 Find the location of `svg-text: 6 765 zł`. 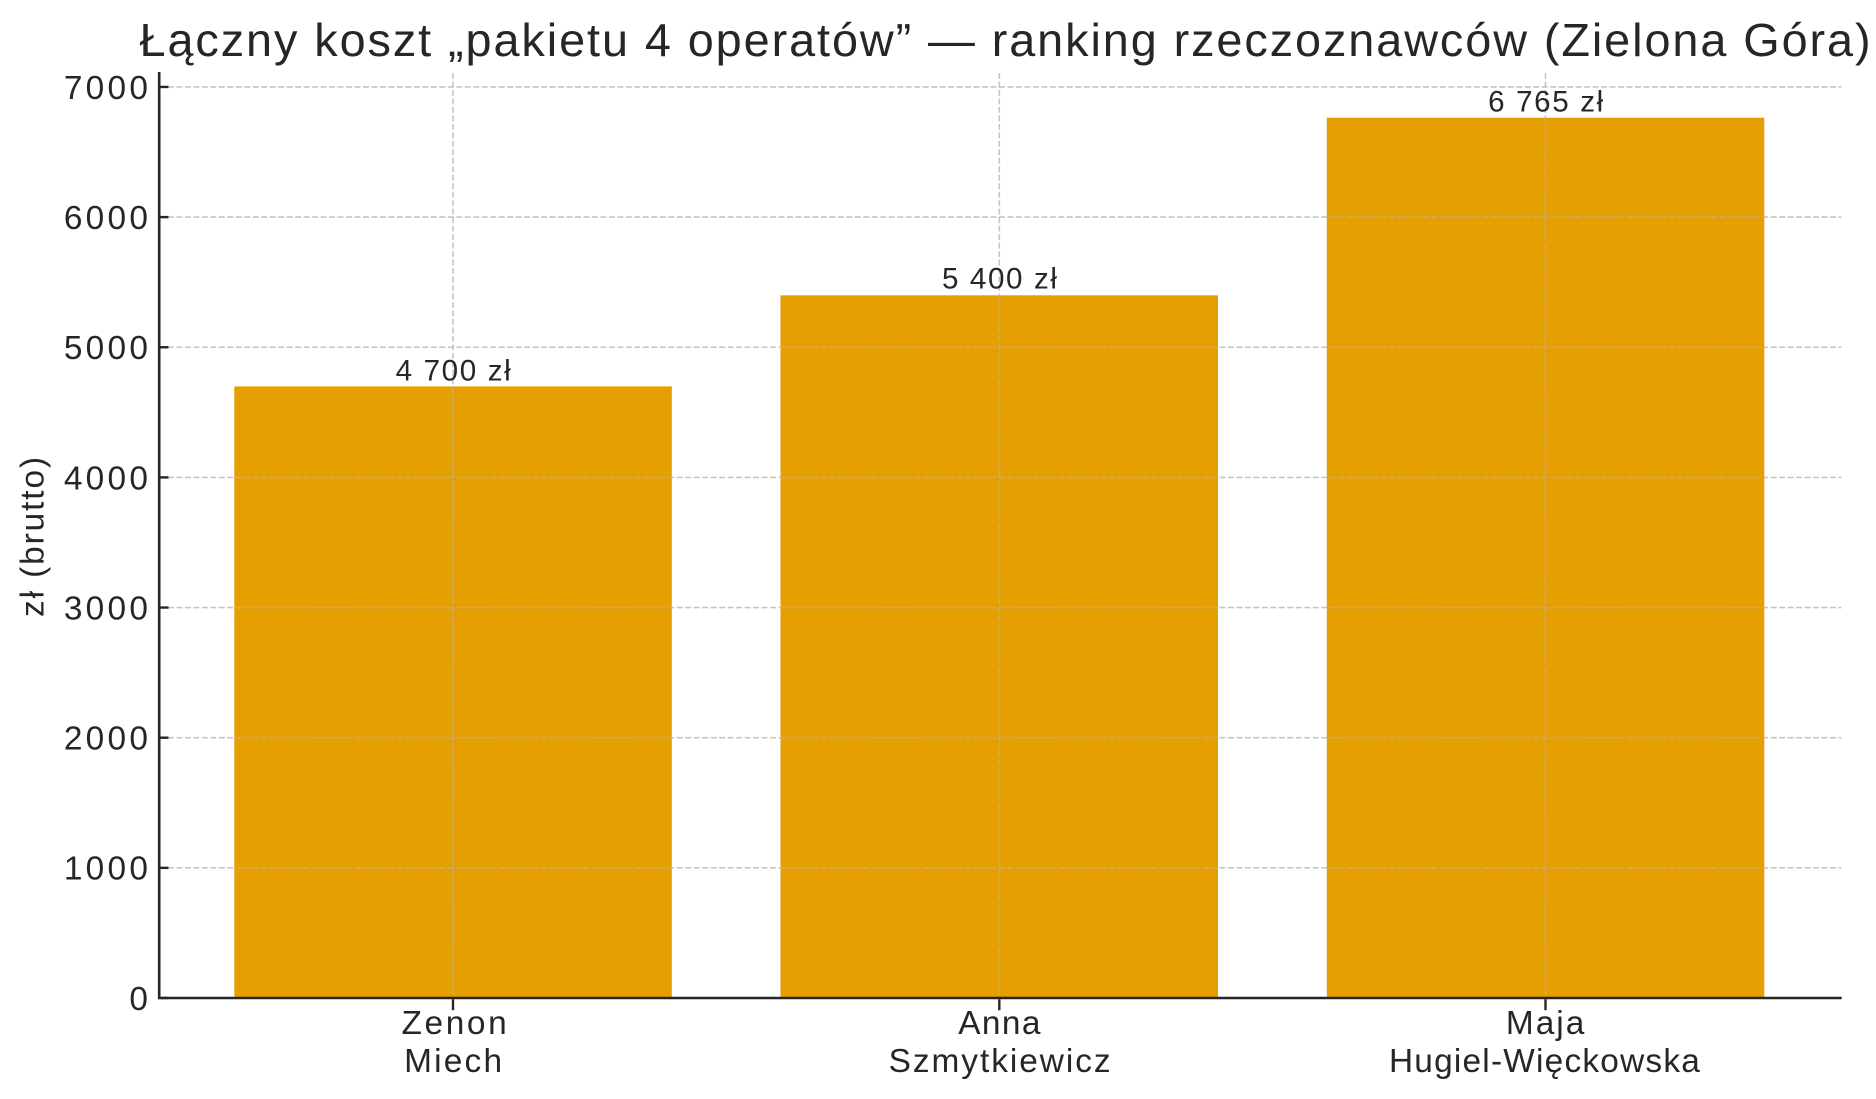

svg-text: 6 765 zł is located at coordinates (1546, 101).